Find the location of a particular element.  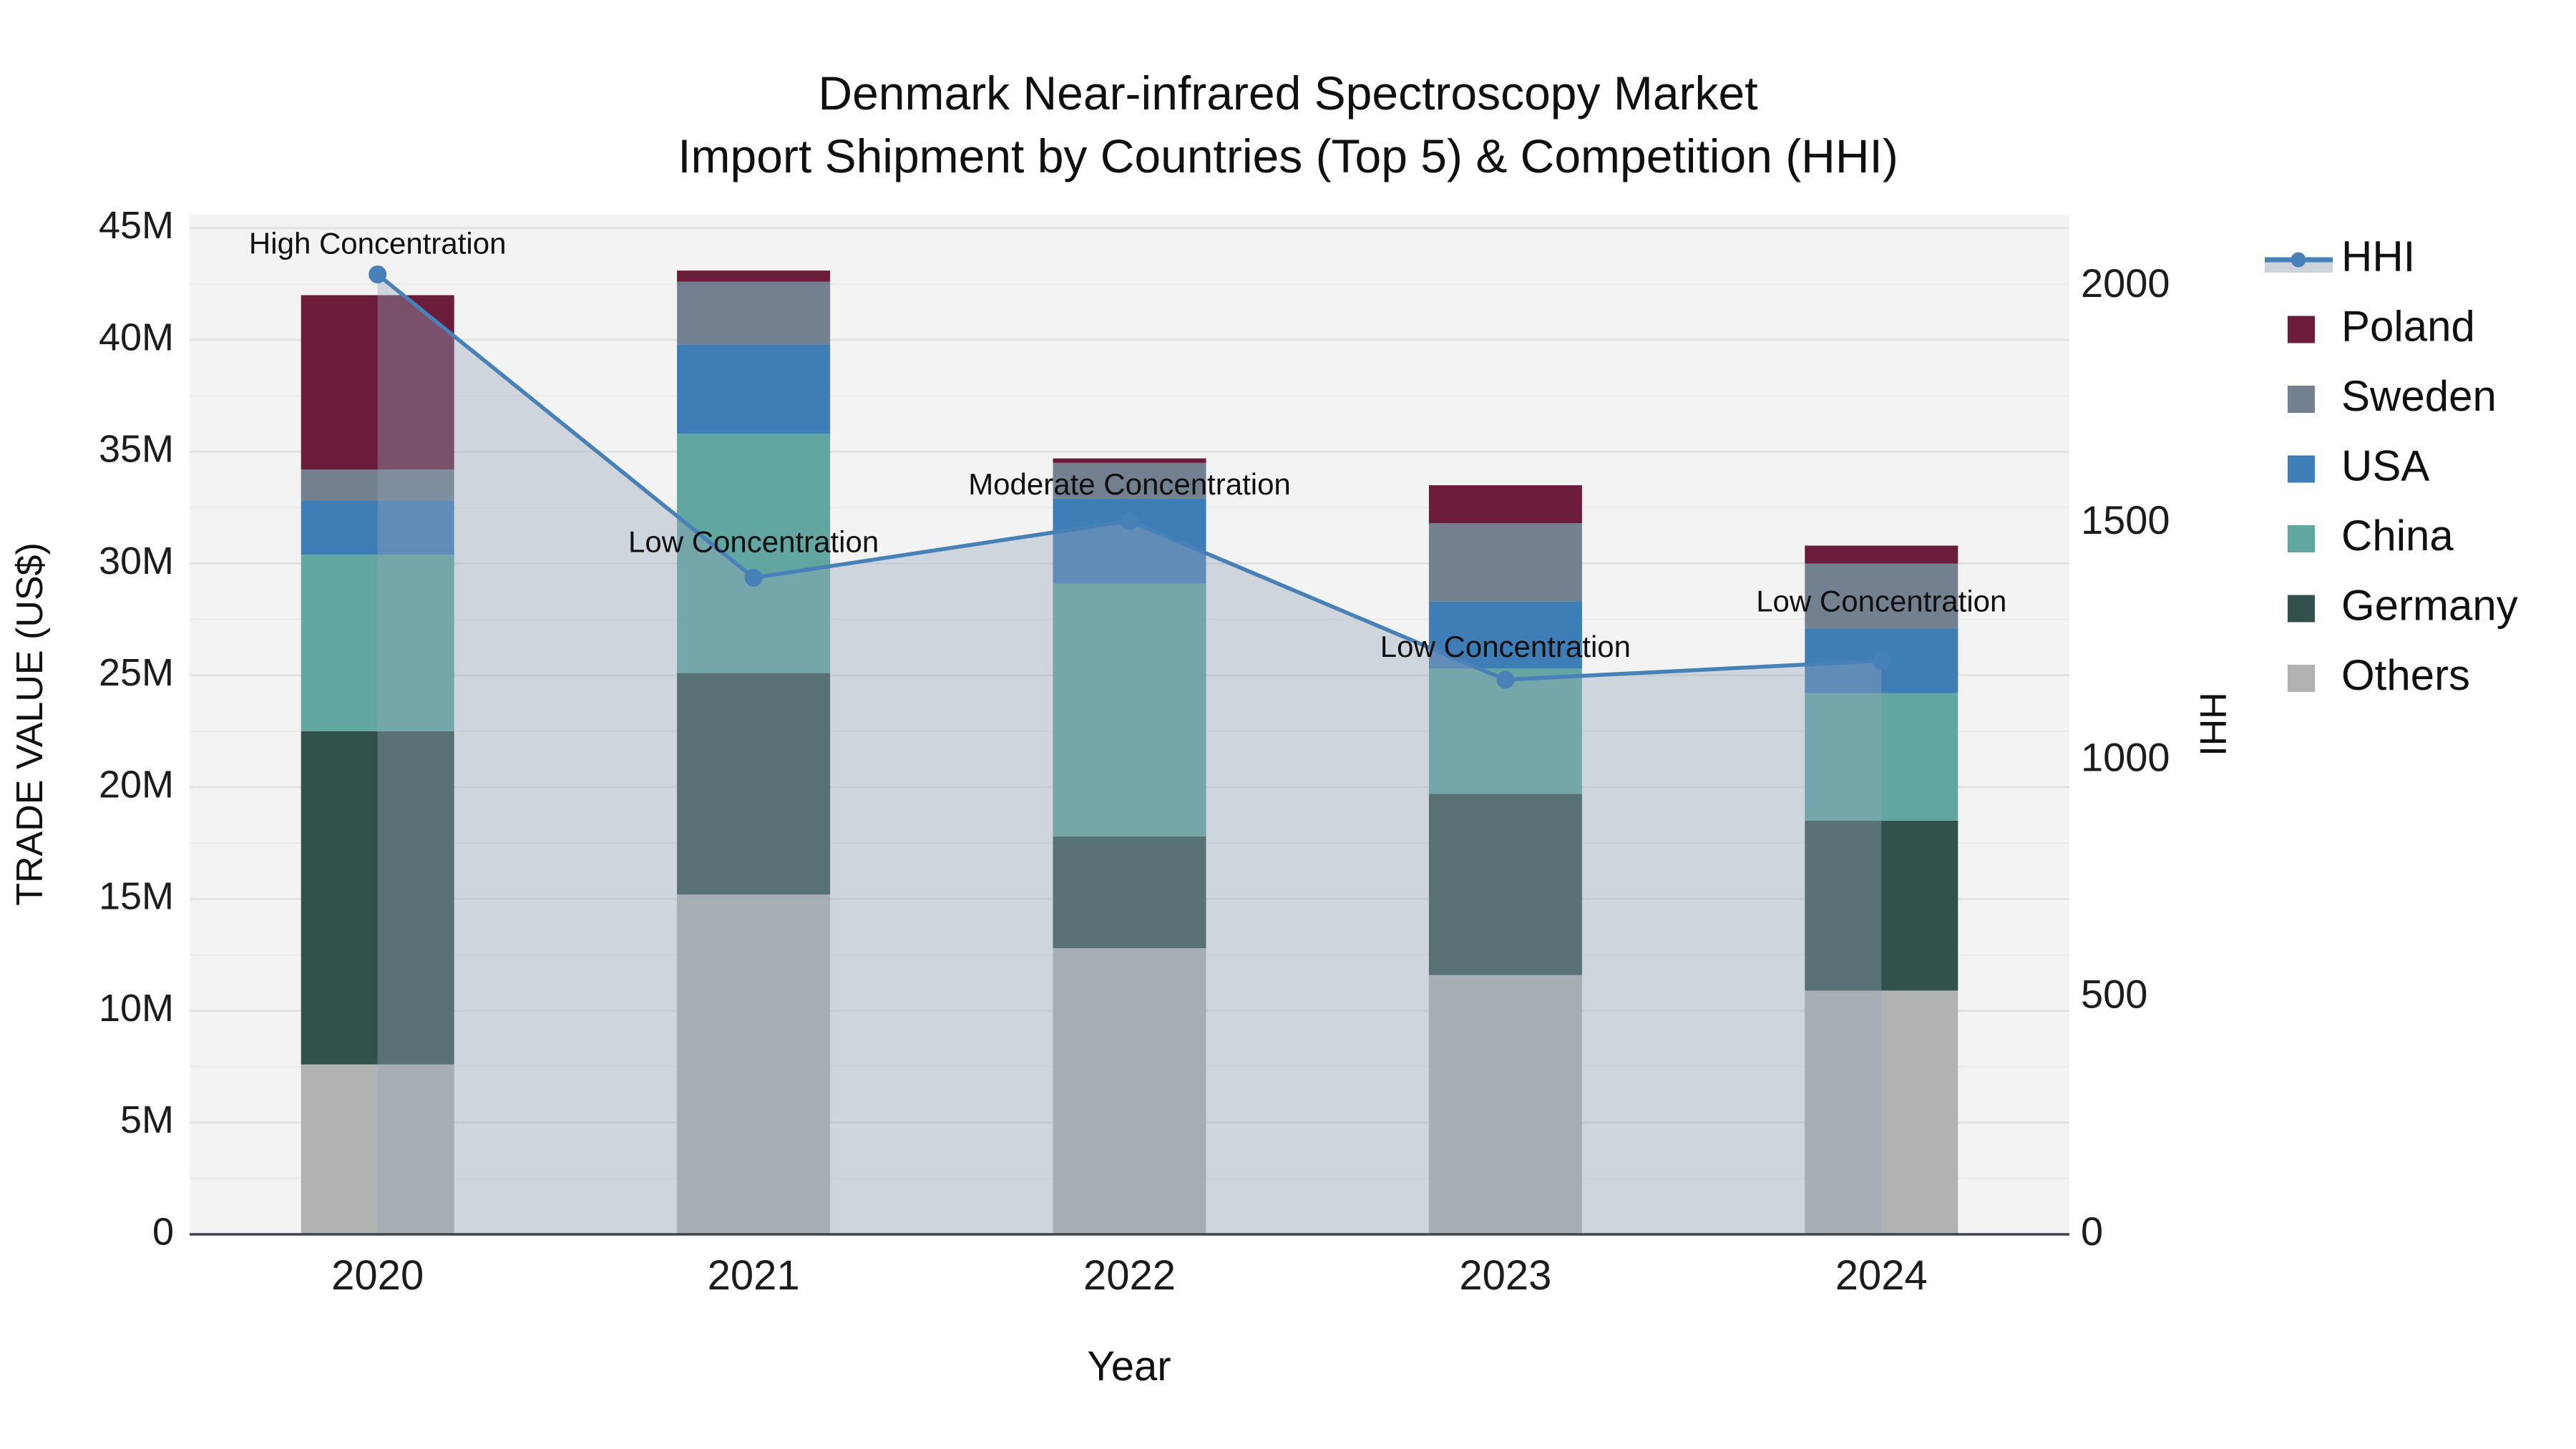

y-right-tick-500: 500 is located at coordinates (2114, 994).